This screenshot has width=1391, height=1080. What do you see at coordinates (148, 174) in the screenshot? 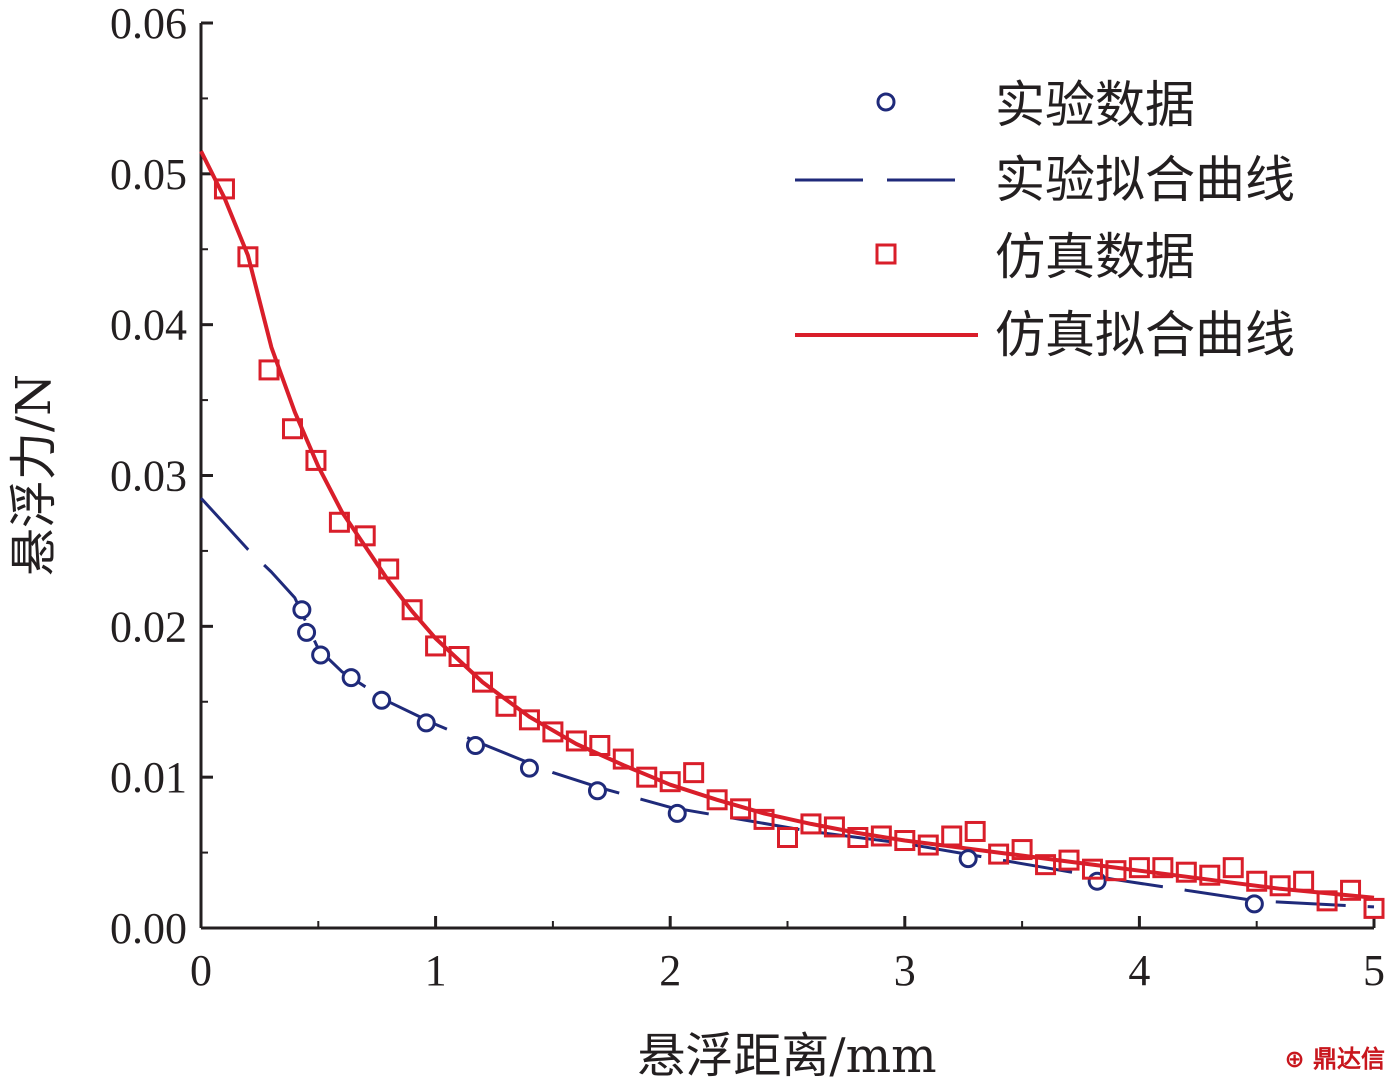
I see `y-tick-label: 0.05` at bounding box center [148, 174].